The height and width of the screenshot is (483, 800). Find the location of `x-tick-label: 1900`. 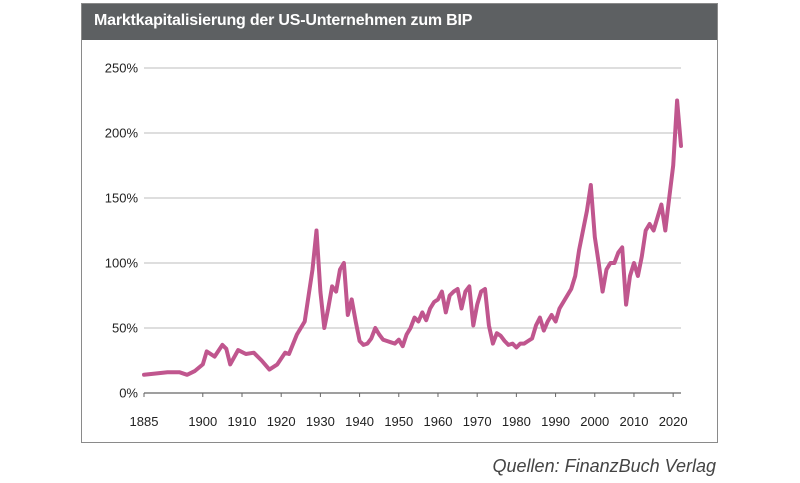

x-tick-label: 1900 is located at coordinates (202, 421).